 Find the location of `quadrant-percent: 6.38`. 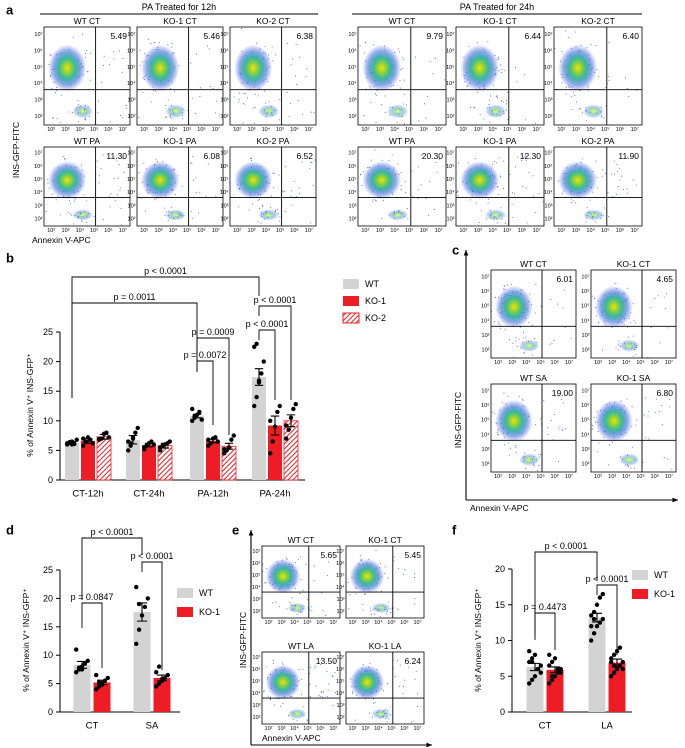

quadrant-percent: 6.38 is located at coordinates (304, 36).